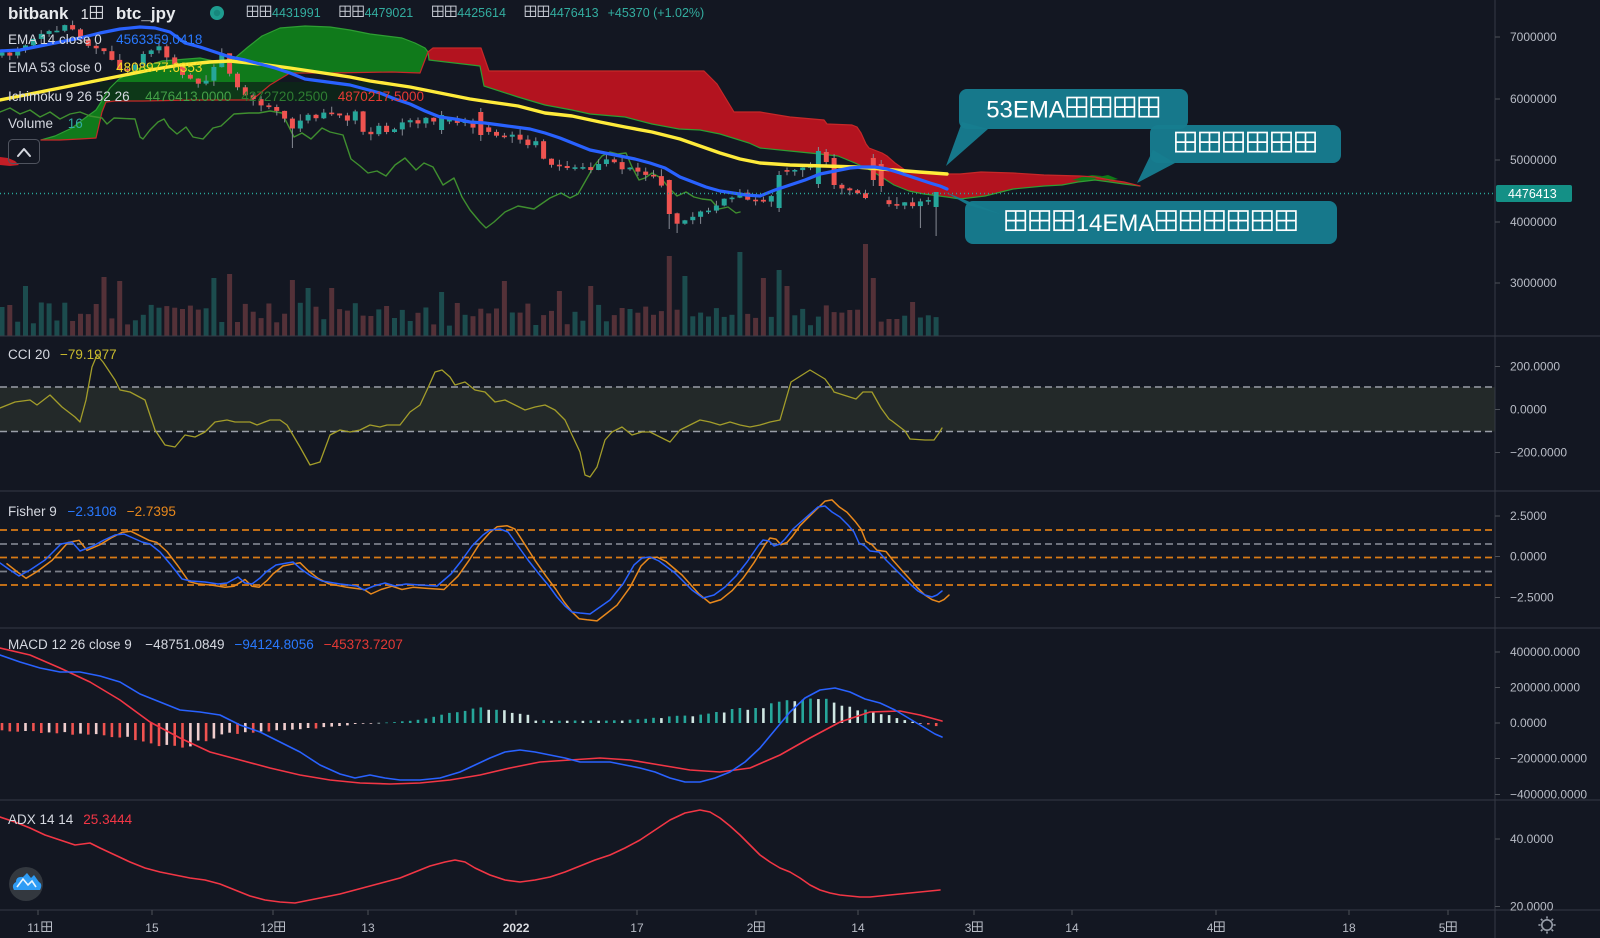 The height and width of the screenshot is (938, 1600). Describe the element at coordinates (32, 511) in the screenshot. I see `svg-text: Fisher 9` at that location.